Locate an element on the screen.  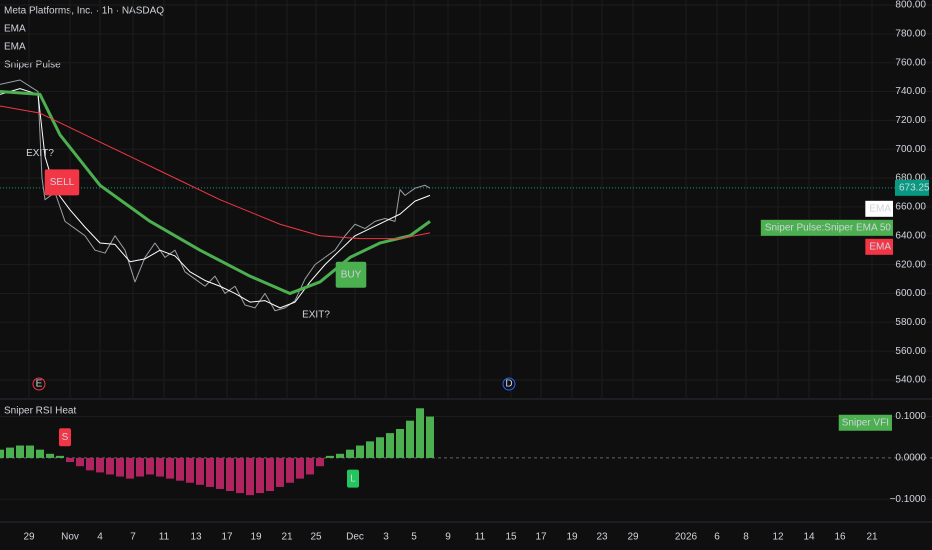
last-price-label: 673.25 is located at coordinates (914, 187).